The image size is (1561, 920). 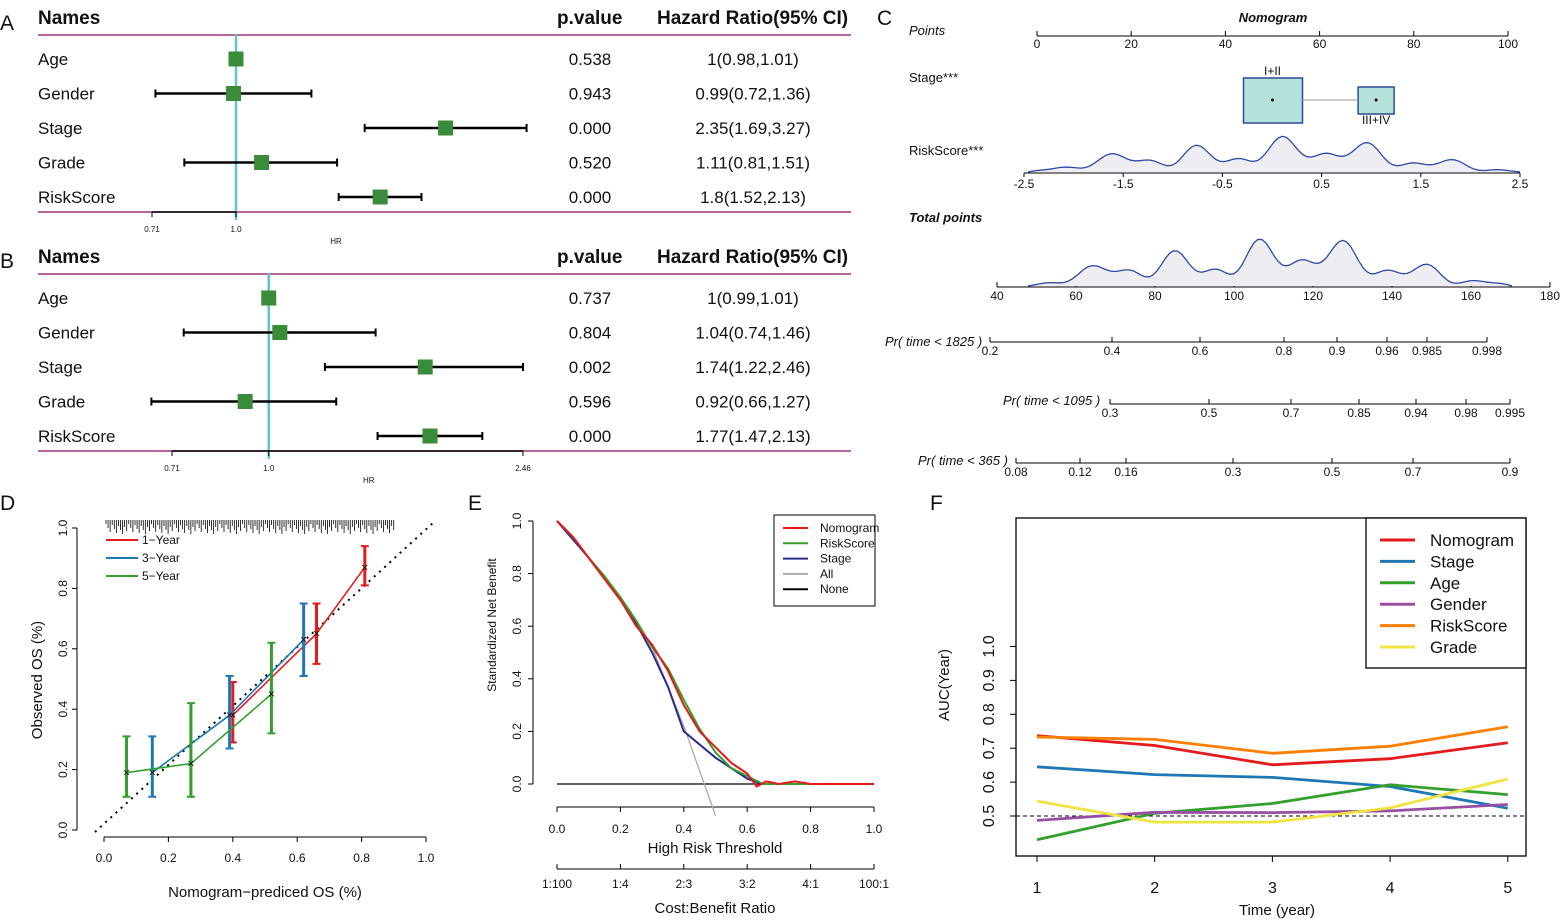 I want to click on calib-y-tick-label: 0.6, so click(x=63, y=648).